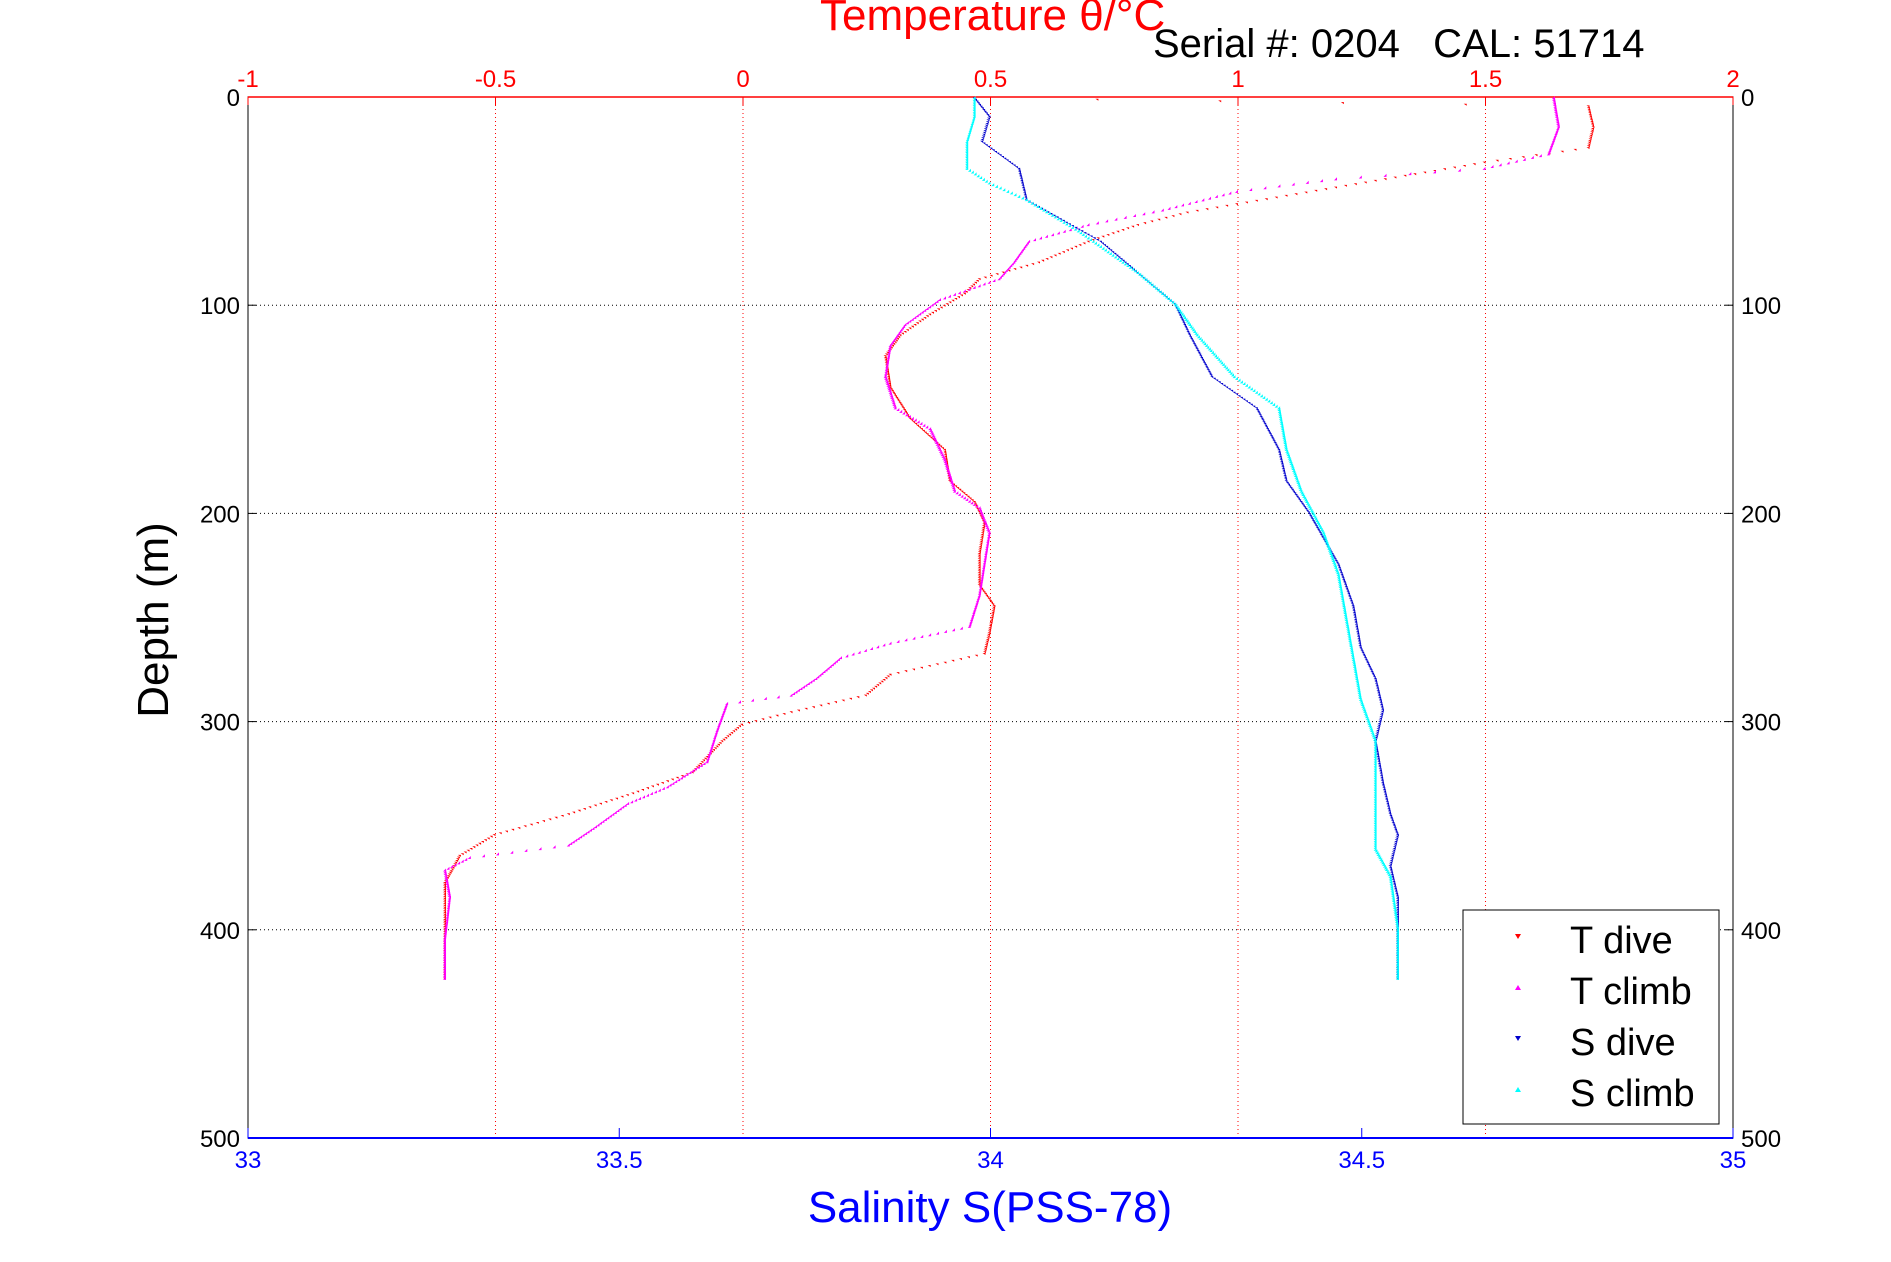 Image resolution: width=1891 pixels, height=1262 pixels. I want to click on tick-label-salinity: 33.5, so click(619, 1160).